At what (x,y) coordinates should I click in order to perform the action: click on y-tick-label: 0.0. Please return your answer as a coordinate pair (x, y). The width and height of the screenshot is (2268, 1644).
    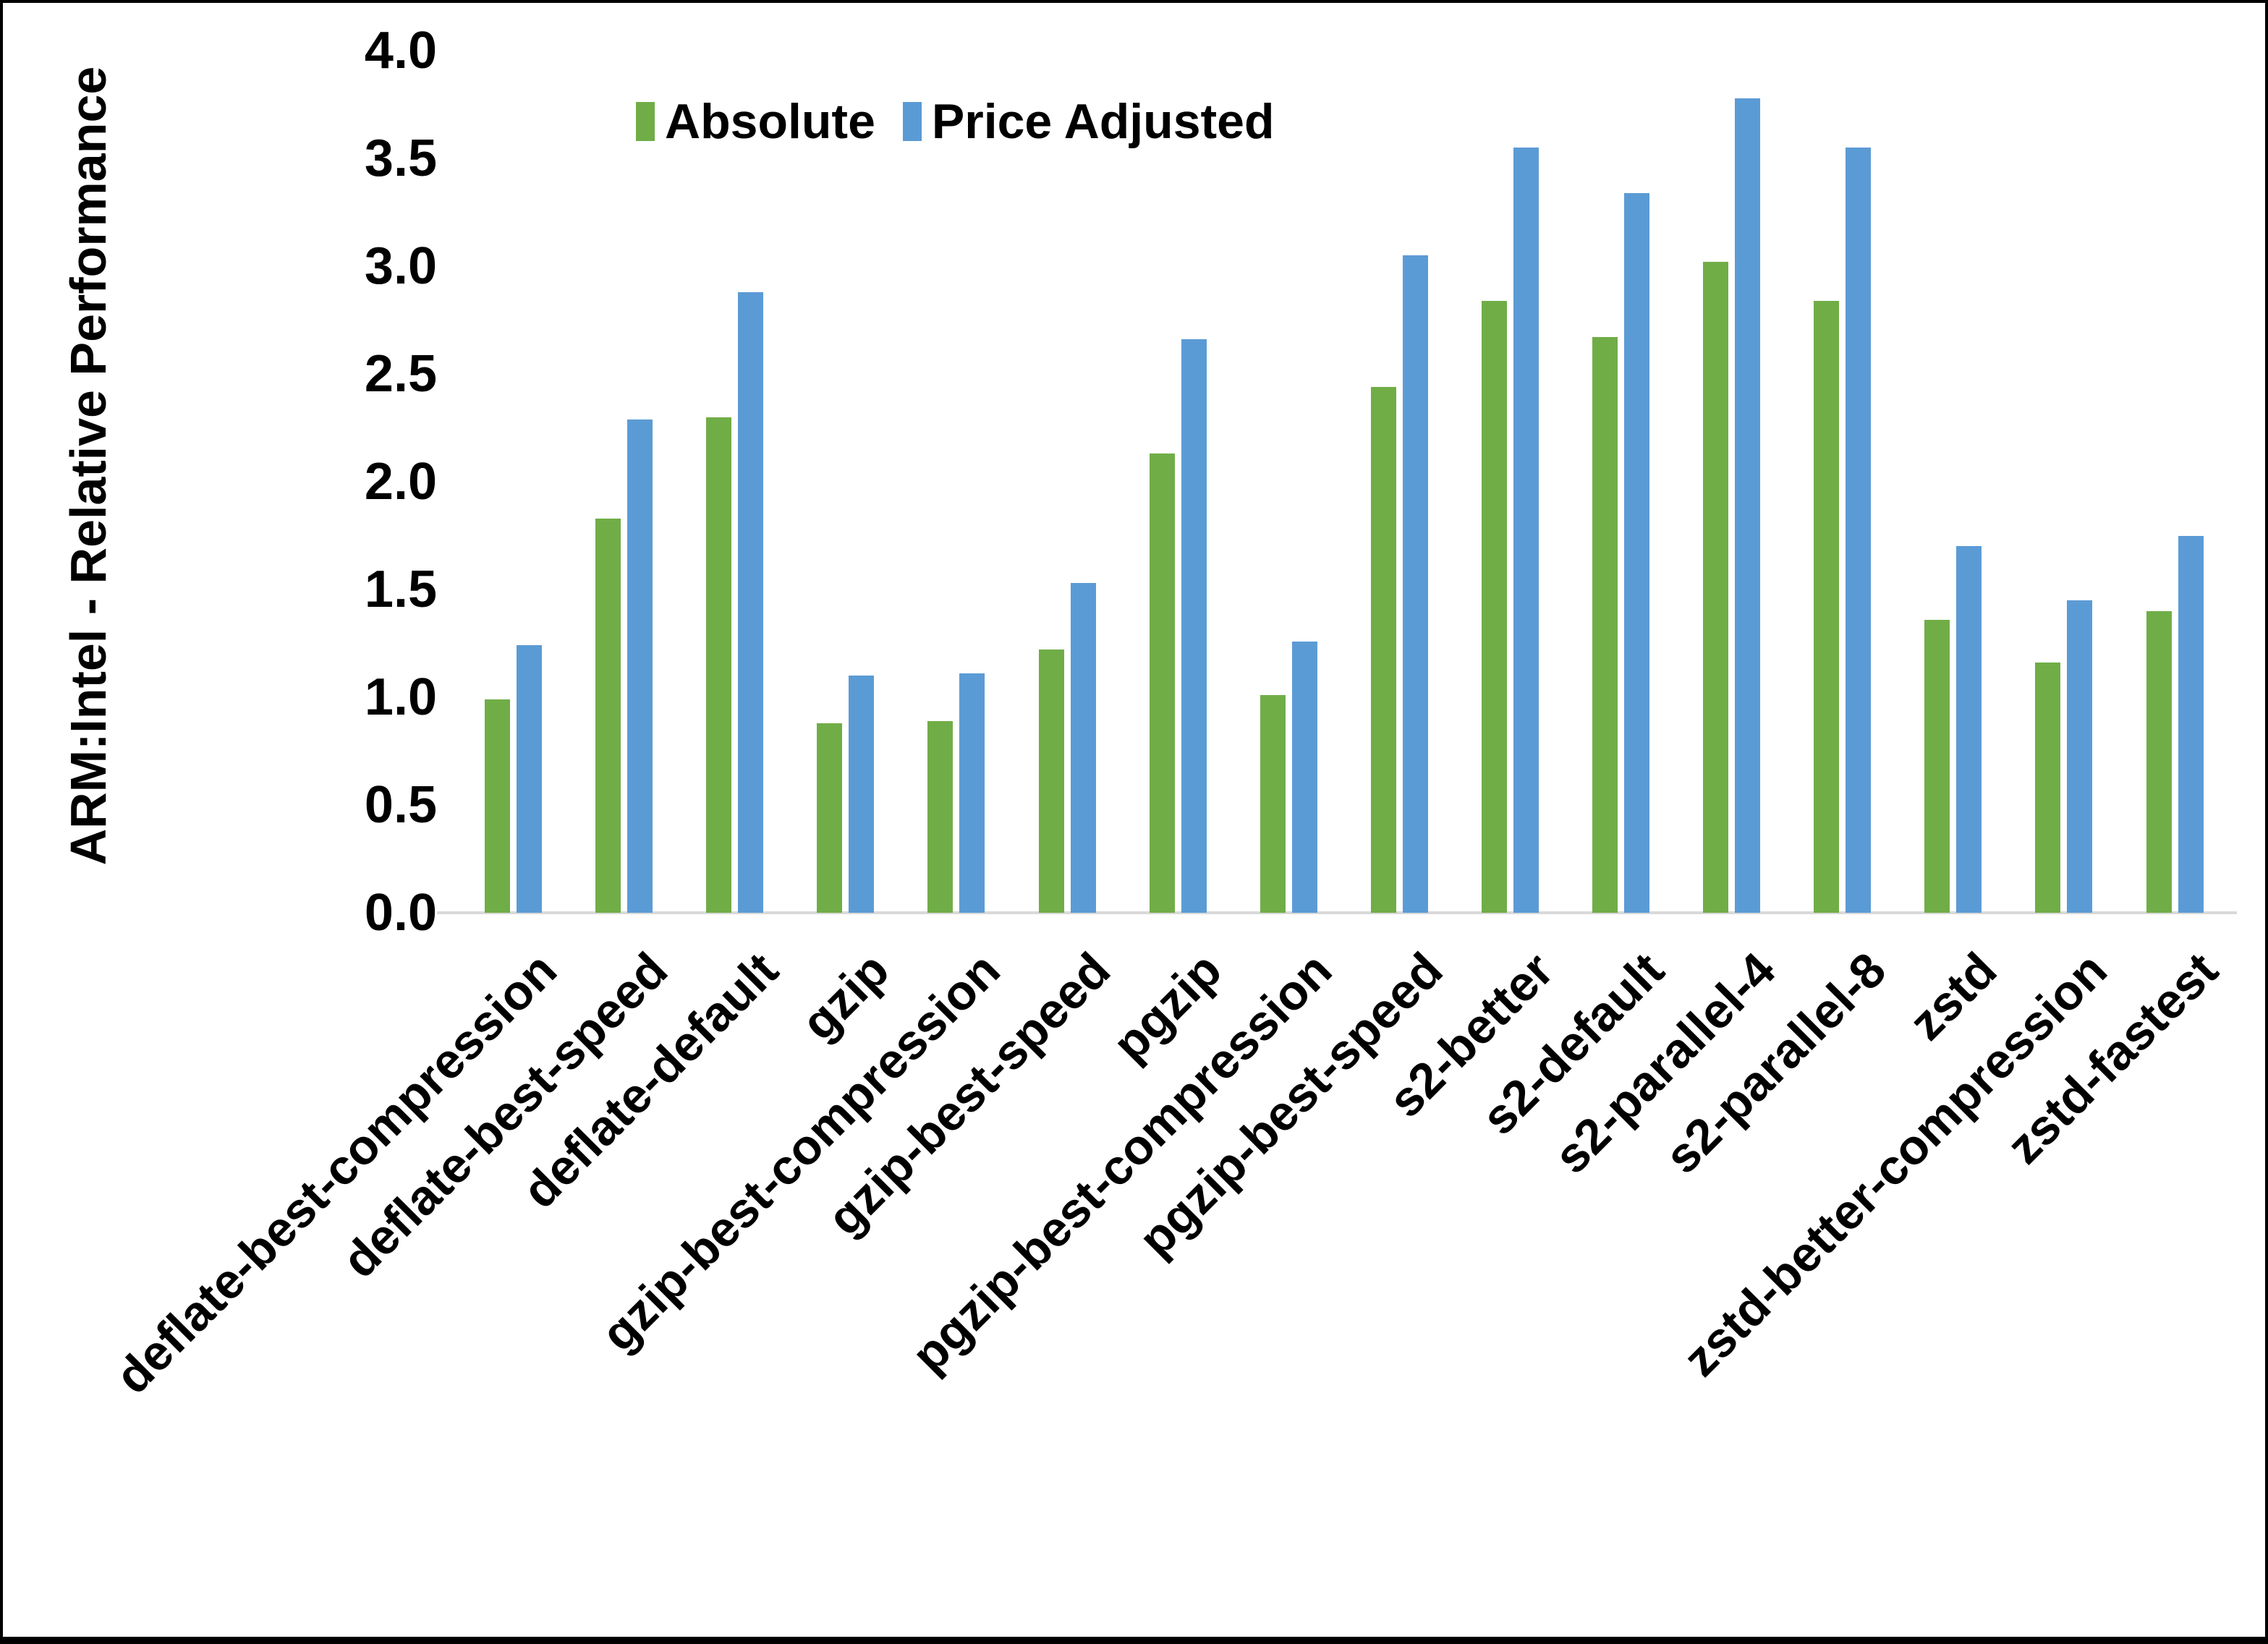
    Looking at the image, I should click on (400, 913).